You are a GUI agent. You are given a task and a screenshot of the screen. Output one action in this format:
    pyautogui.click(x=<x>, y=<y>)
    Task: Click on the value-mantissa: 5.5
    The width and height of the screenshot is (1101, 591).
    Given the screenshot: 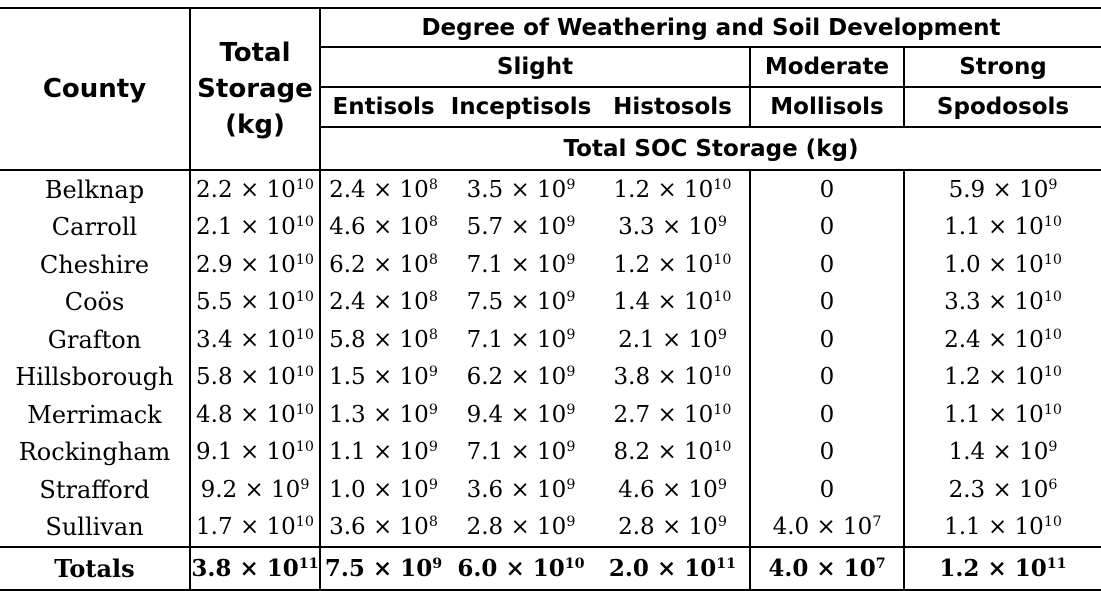 What is the action you would take?
    pyautogui.click(x=214, y=302)
    